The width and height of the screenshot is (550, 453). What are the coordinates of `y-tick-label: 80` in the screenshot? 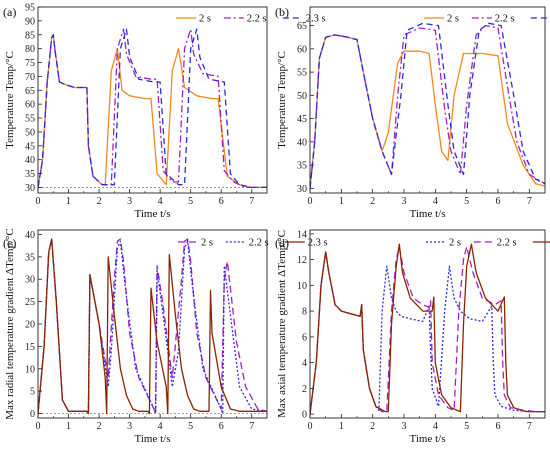 It's located at (30, 49).